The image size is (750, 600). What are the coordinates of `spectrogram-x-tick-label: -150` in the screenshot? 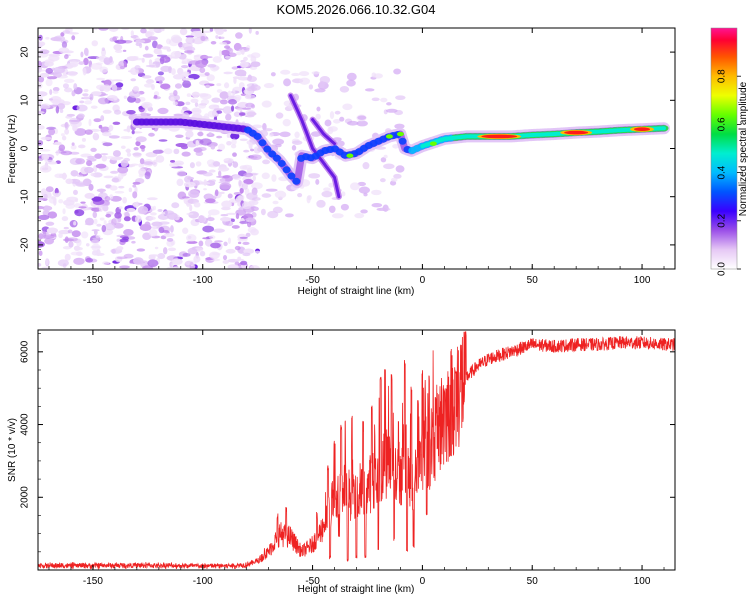 It's located at (93, 280).